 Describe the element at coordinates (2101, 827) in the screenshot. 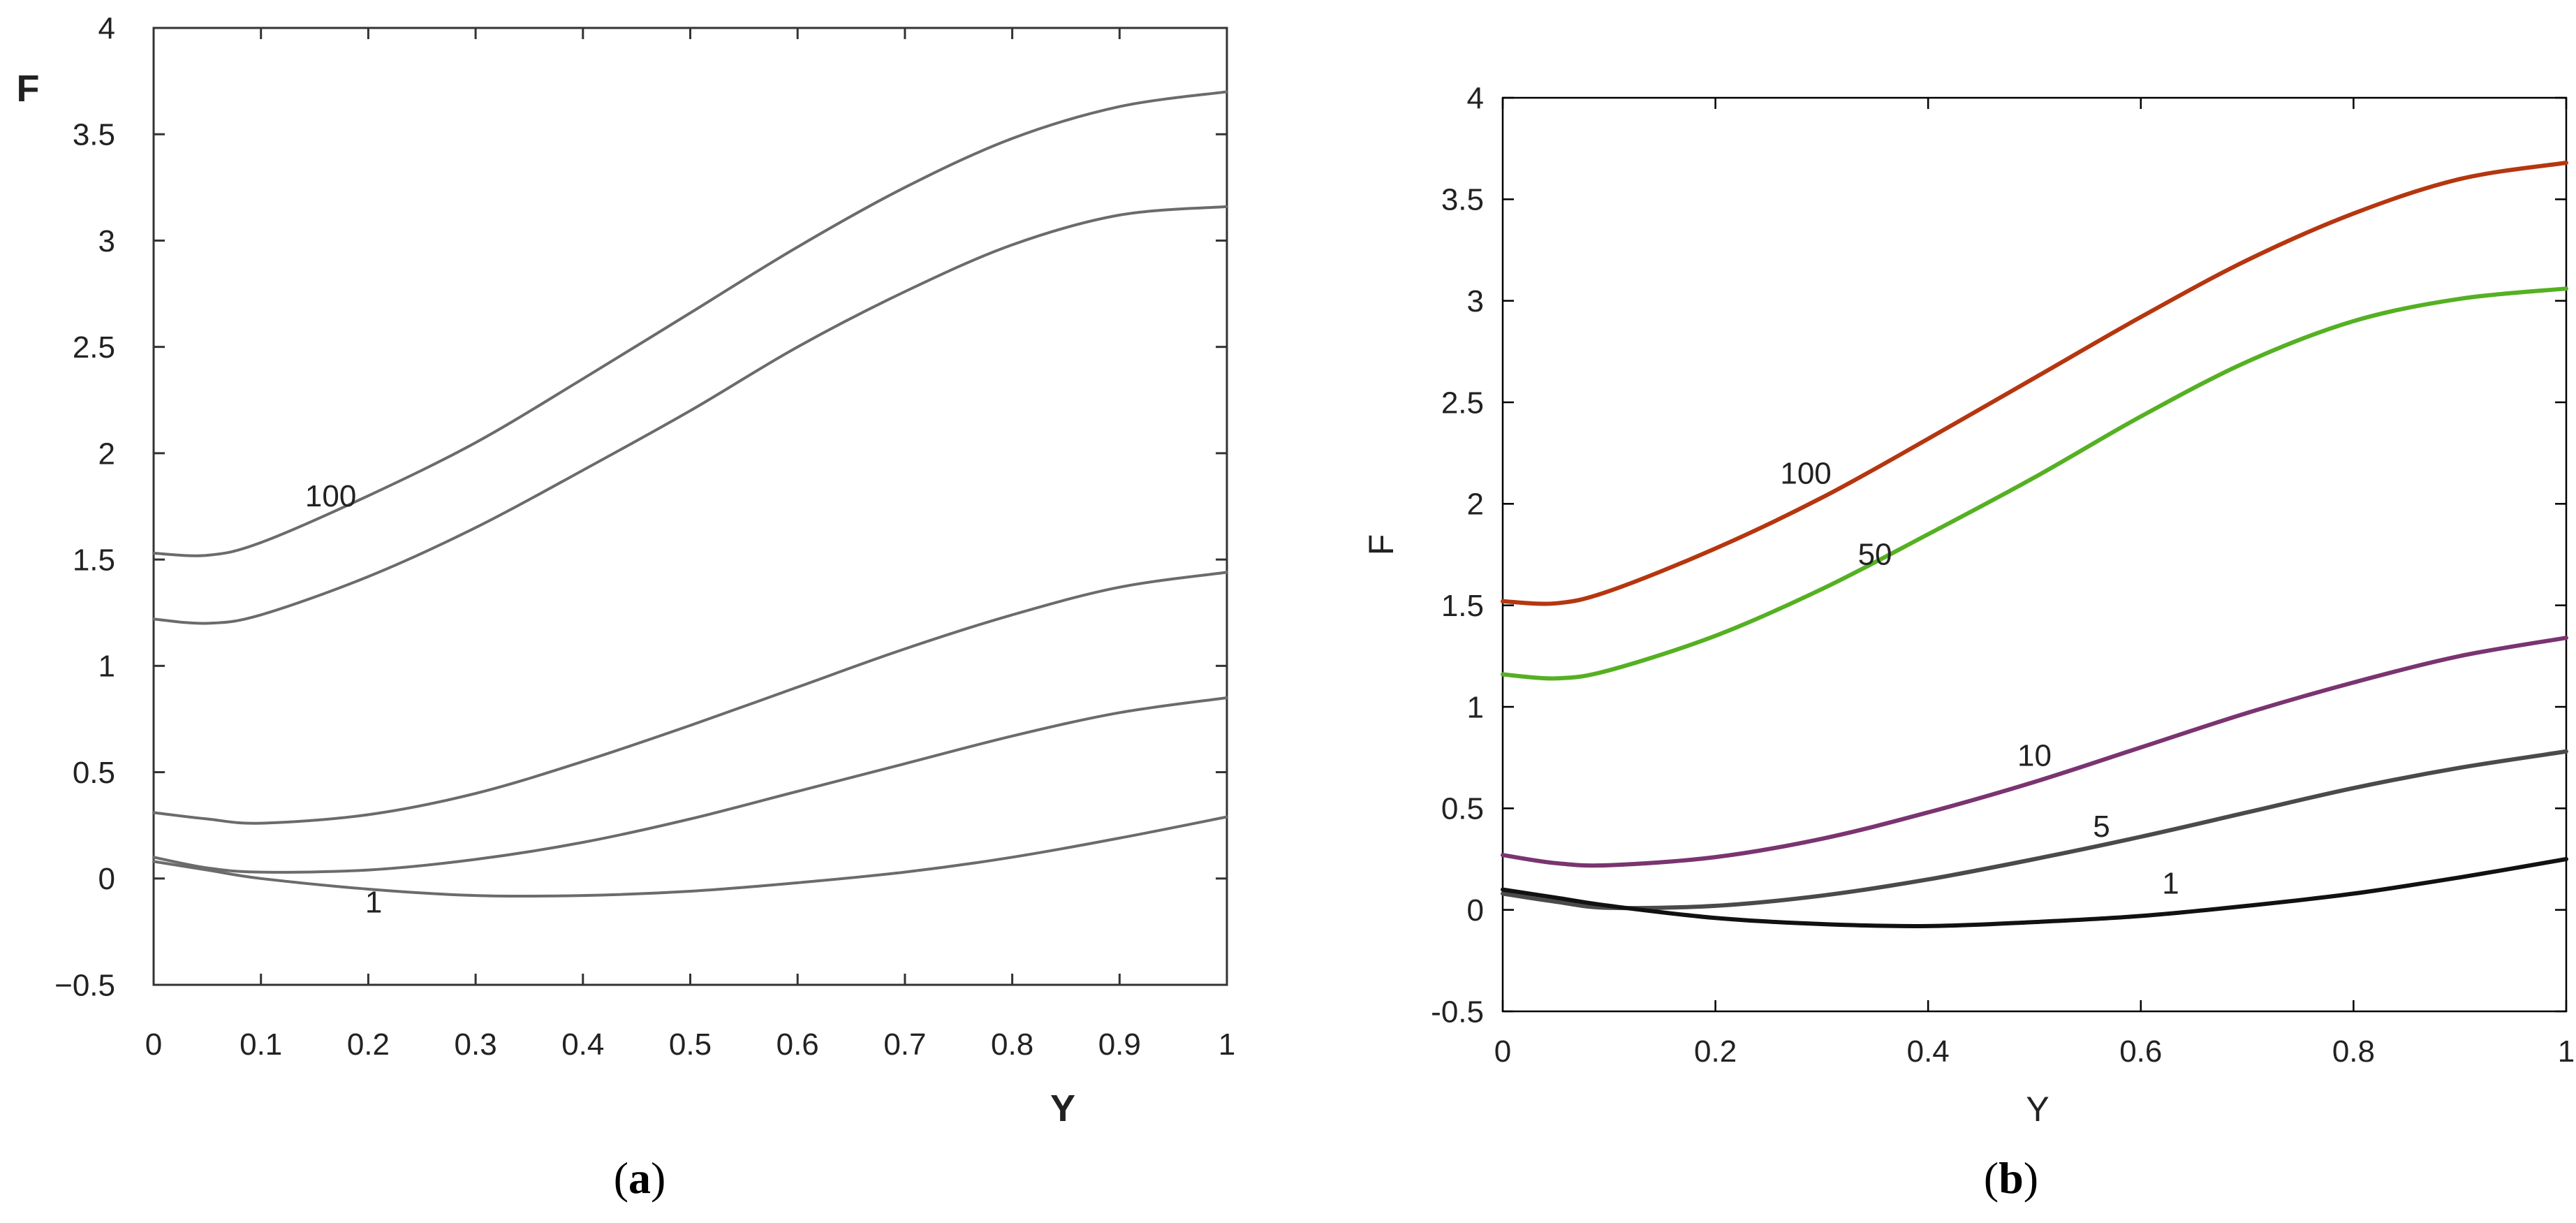

I see `curve-label-5: 5` at that location.